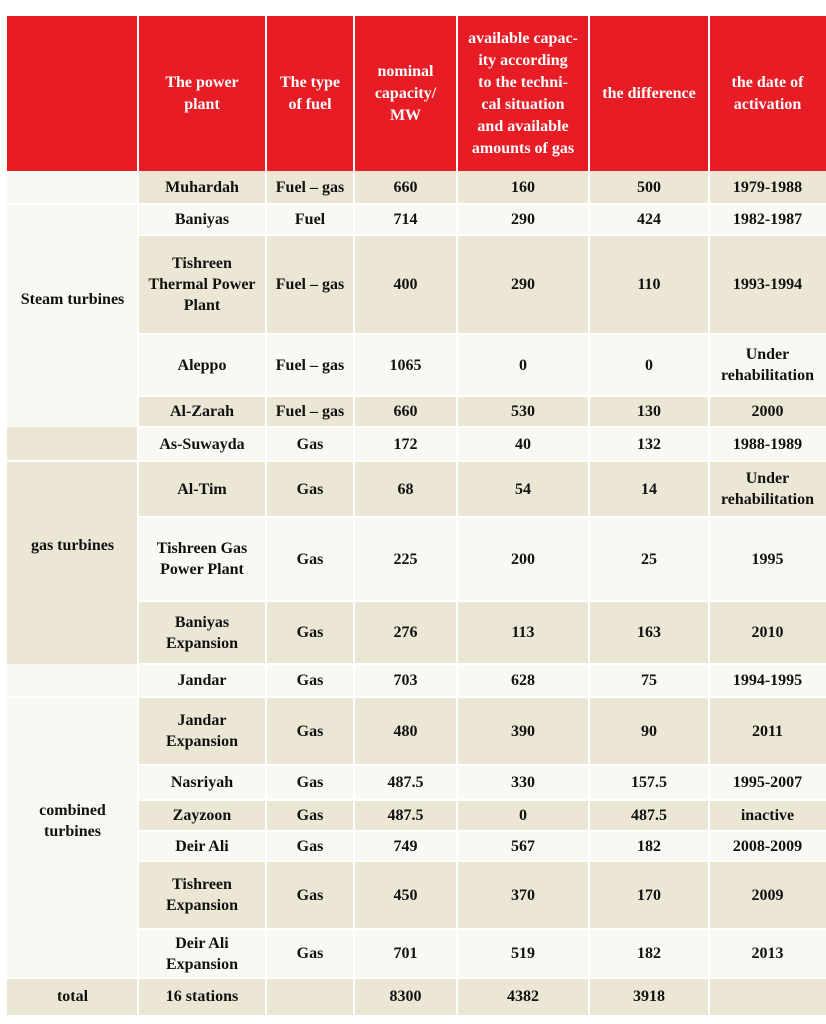 The image size is (826, 1024). I want to click on cell-plant: Tishreen Expansion, so click(202, 895).